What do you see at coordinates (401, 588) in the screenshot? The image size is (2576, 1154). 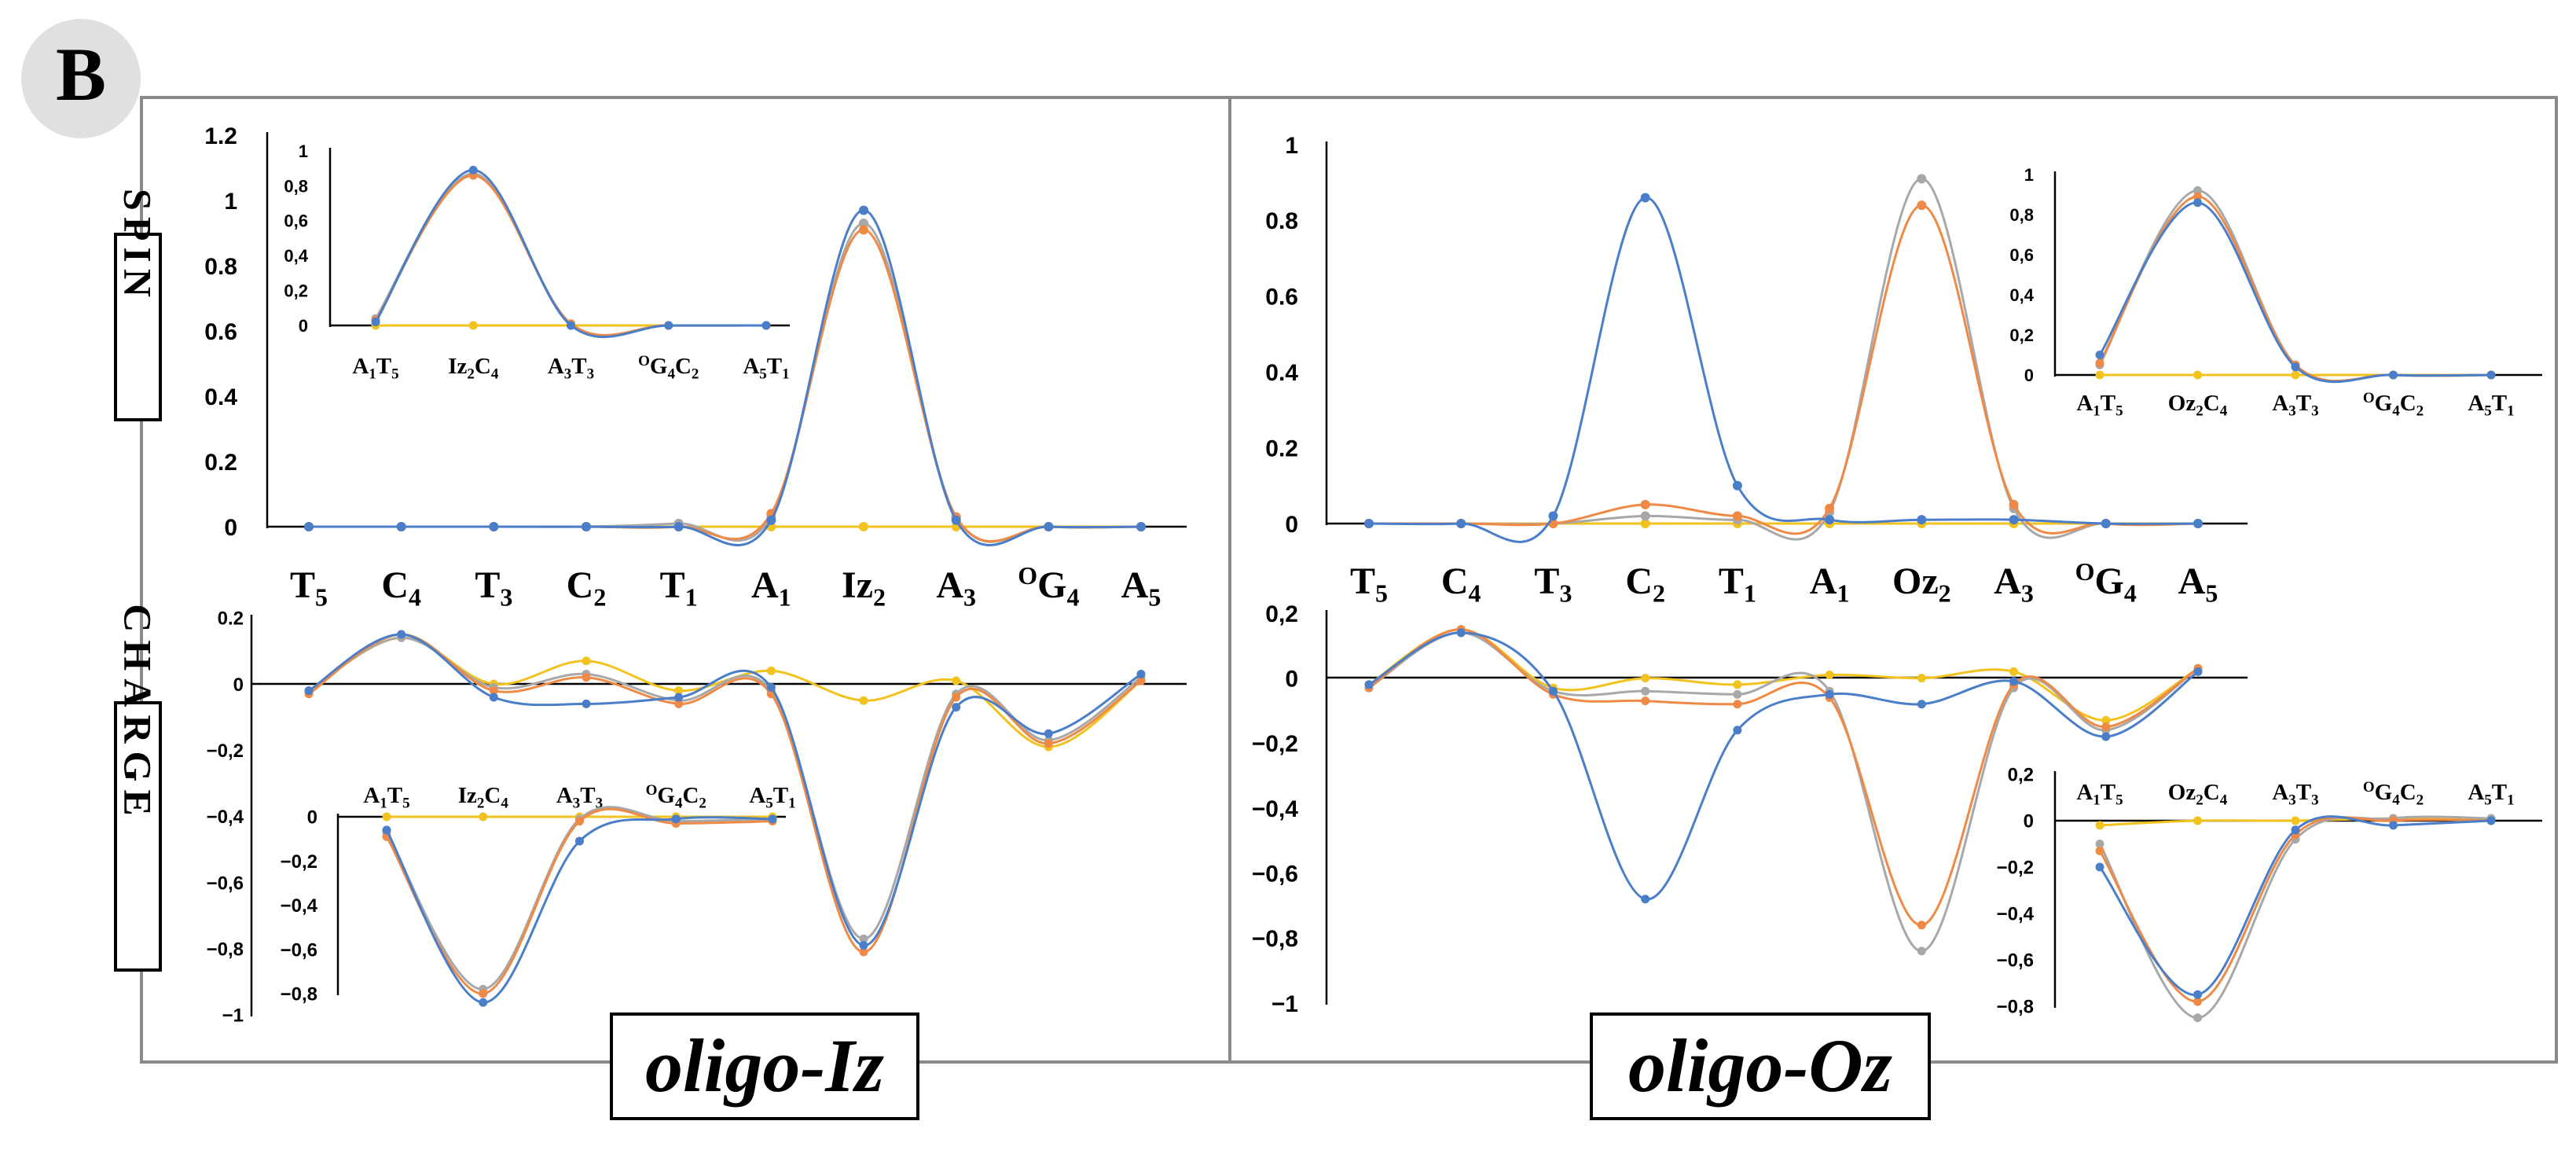 I see `category-label: C4` at bounding box center [401, 588].